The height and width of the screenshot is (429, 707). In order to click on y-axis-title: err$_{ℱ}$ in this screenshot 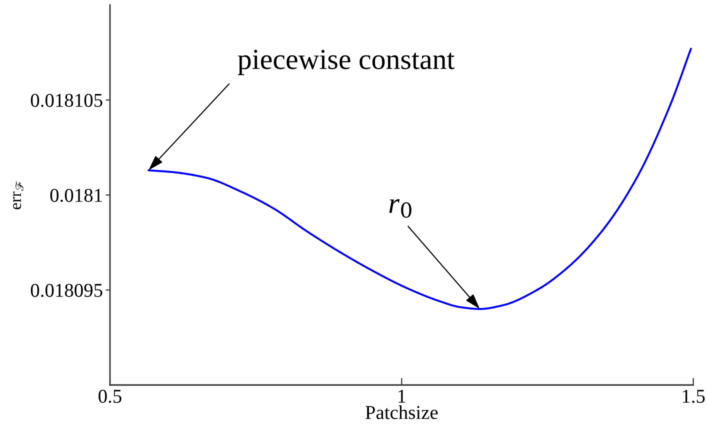, I will do `click(18, 195)`.